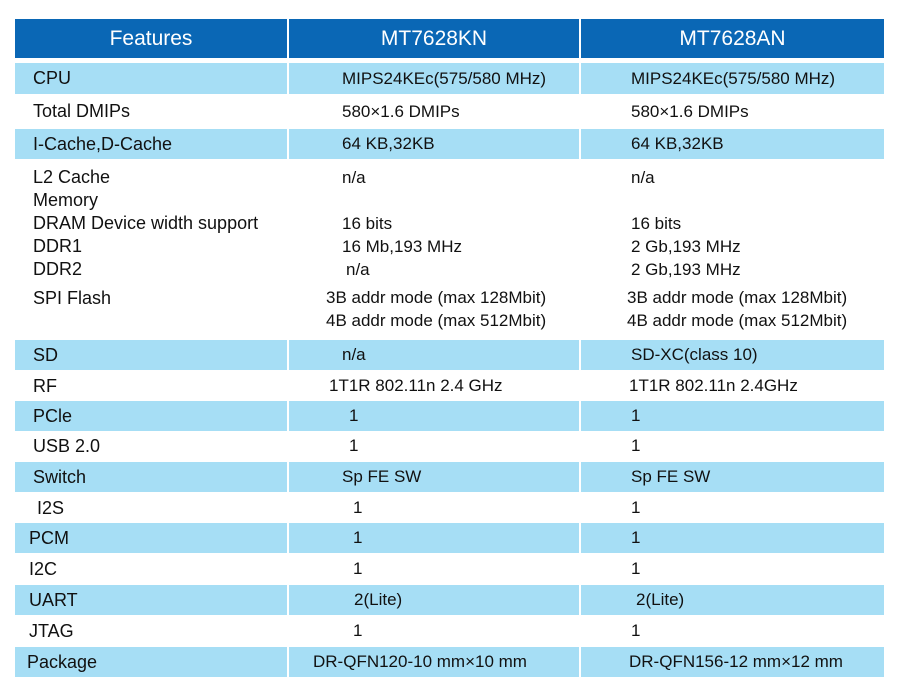 Image resolution: width=900 pixels, height=700 pixels. What do you see at coordinates (152, 477) in the screenshot?
I see `feature-label: Switch` at bounding box center [152, 477].